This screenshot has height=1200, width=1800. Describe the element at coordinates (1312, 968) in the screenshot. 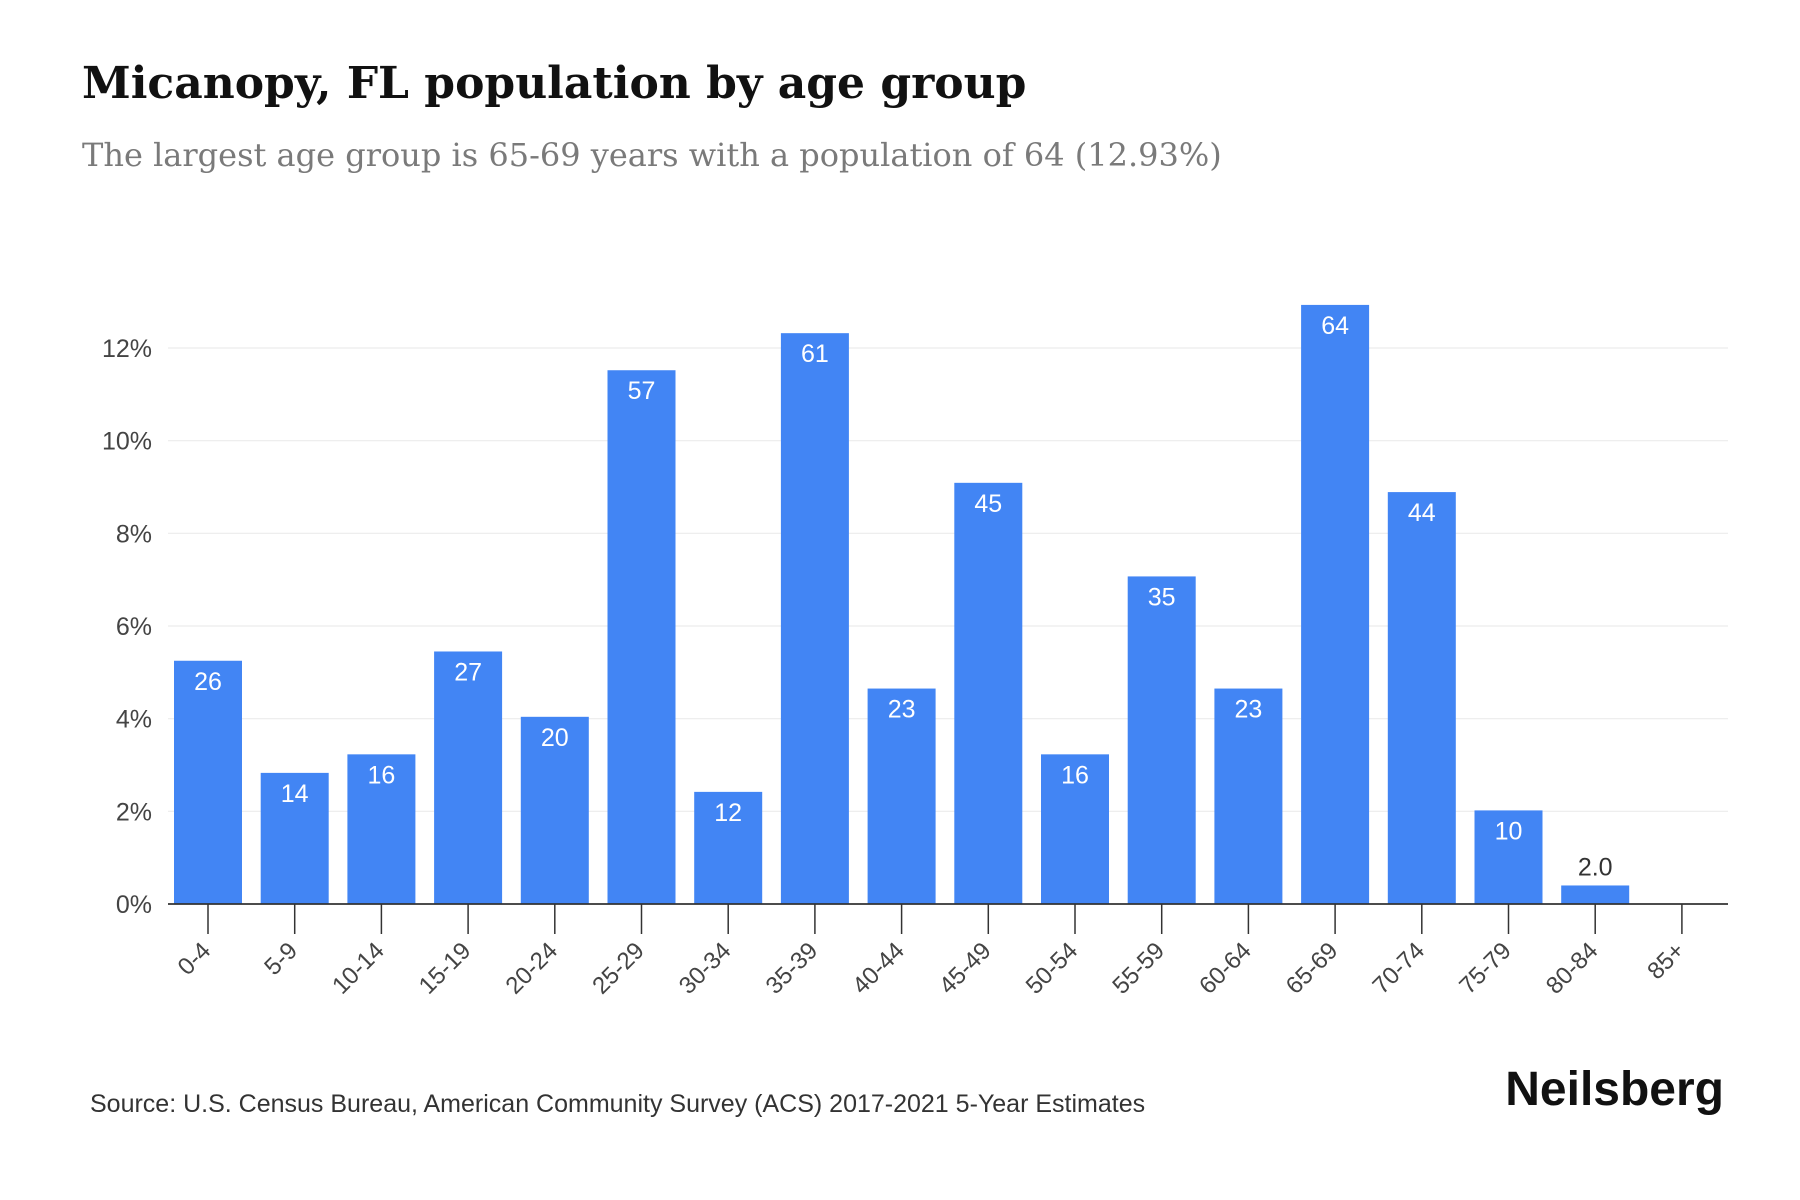

I see `x-tick-label: 65-69` at that location.